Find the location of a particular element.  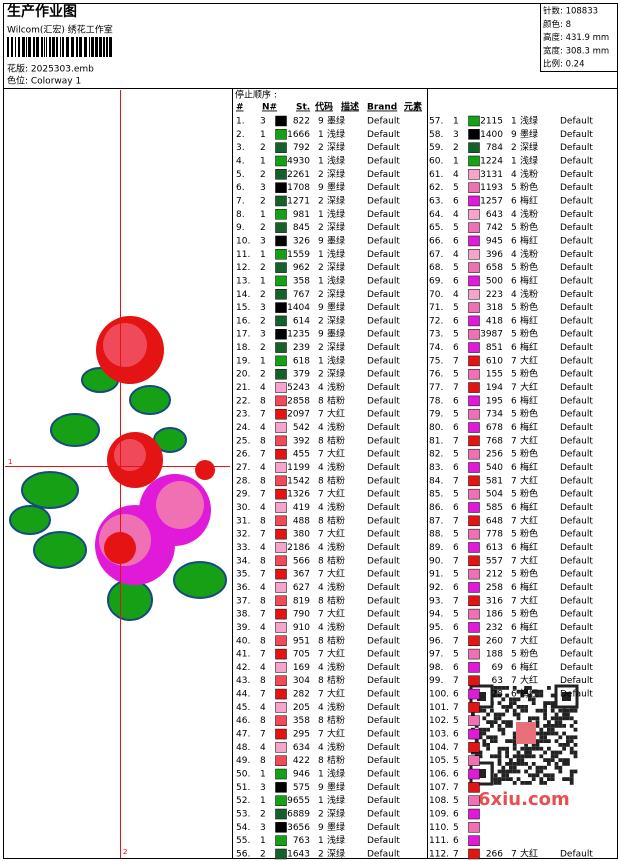

row-index: 100. is located at coordinates (439, 695).